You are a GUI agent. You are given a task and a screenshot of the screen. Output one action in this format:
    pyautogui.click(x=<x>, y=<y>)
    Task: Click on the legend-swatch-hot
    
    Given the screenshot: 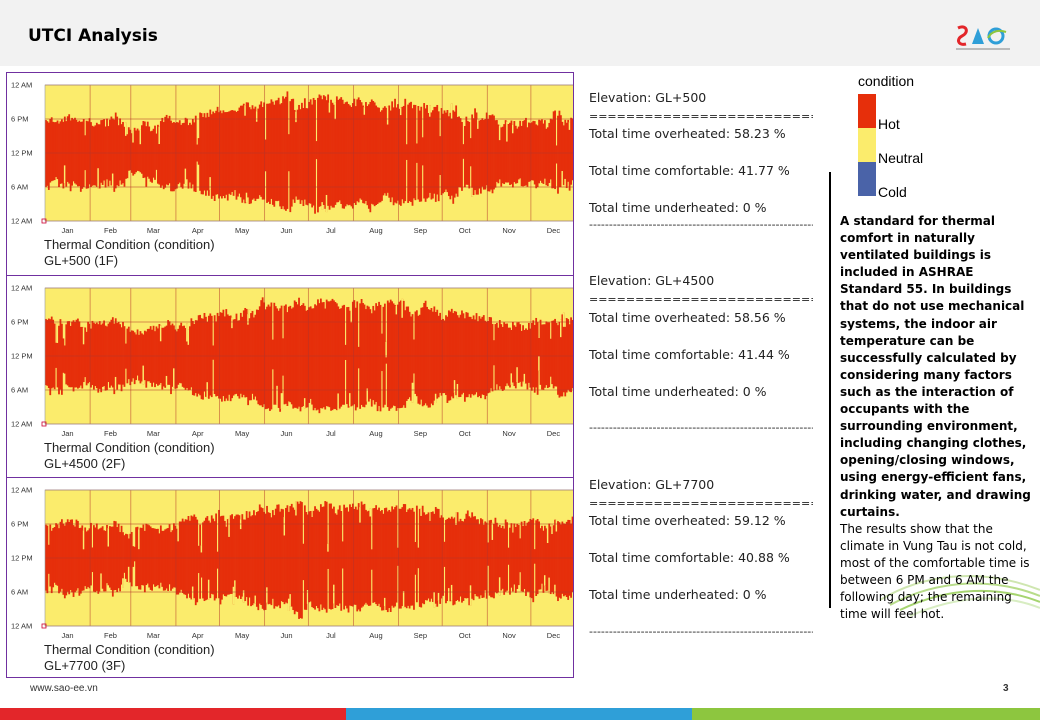 What is the action you would take?
    pyautogui.click(x=867, y=111)
    